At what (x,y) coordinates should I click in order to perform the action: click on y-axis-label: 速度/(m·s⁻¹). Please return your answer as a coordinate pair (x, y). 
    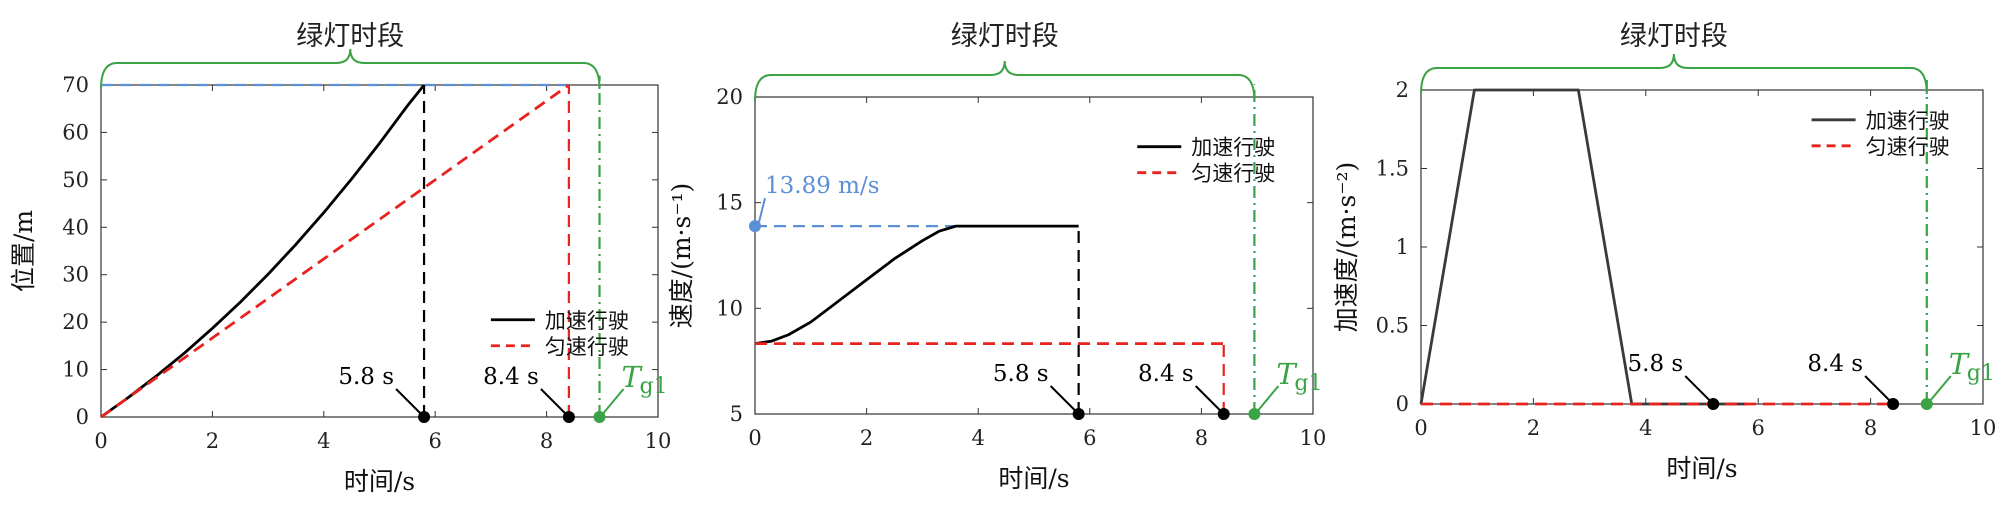
    Looking at the image, I should click on (681, 256).